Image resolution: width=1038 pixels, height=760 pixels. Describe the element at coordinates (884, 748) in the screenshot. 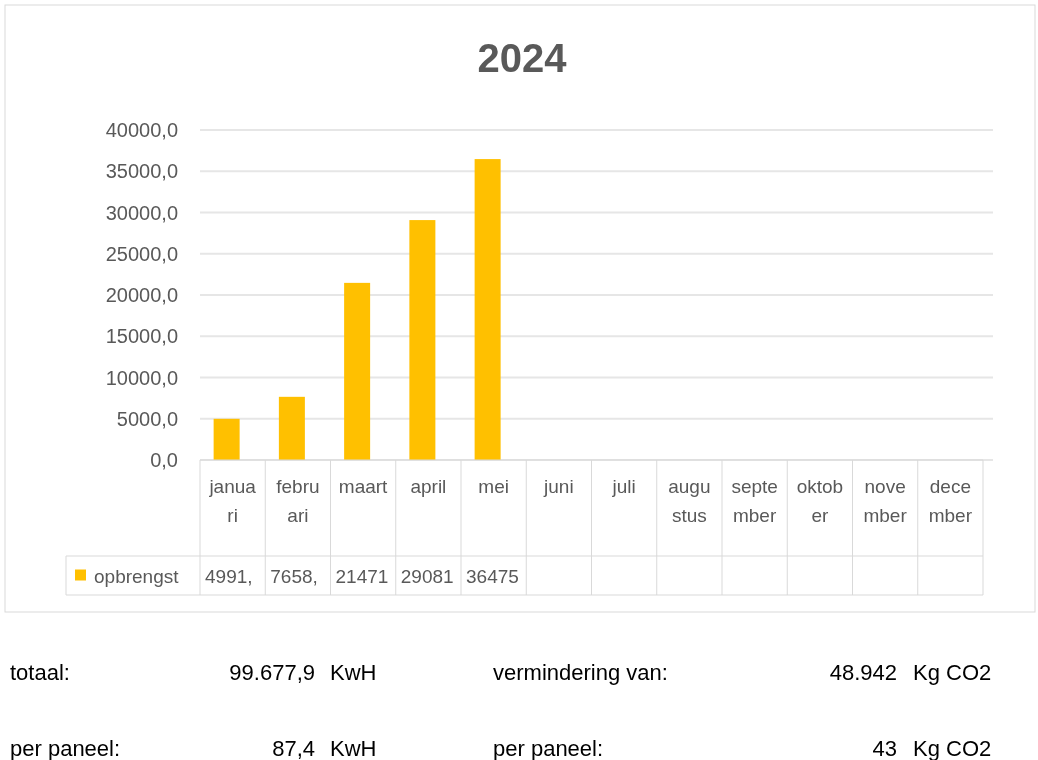

I see `text: 43` at that location.